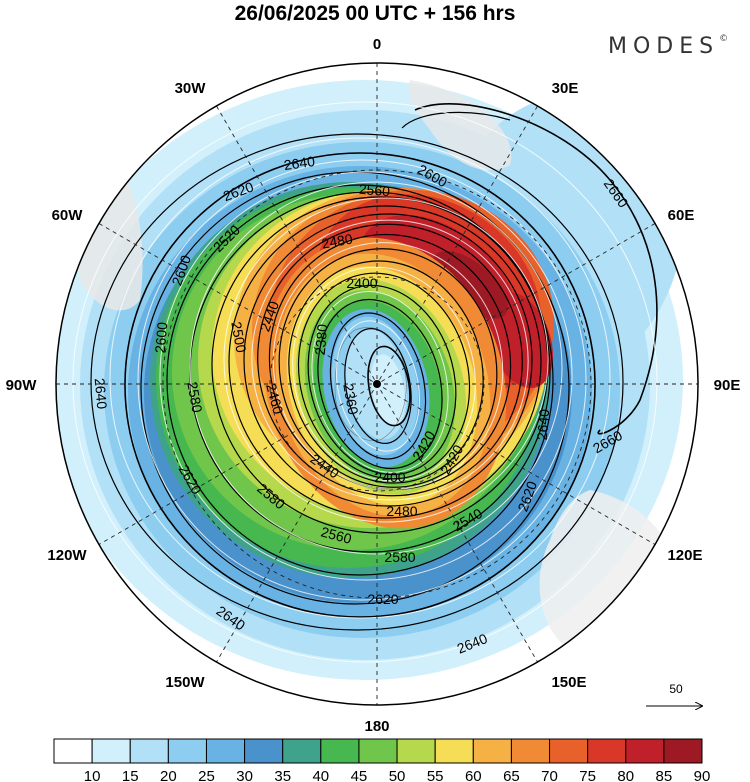 The height and width of the screenshot is (782, 750). I want to click on colorbar-tick-label: 65, so click(511, 775).